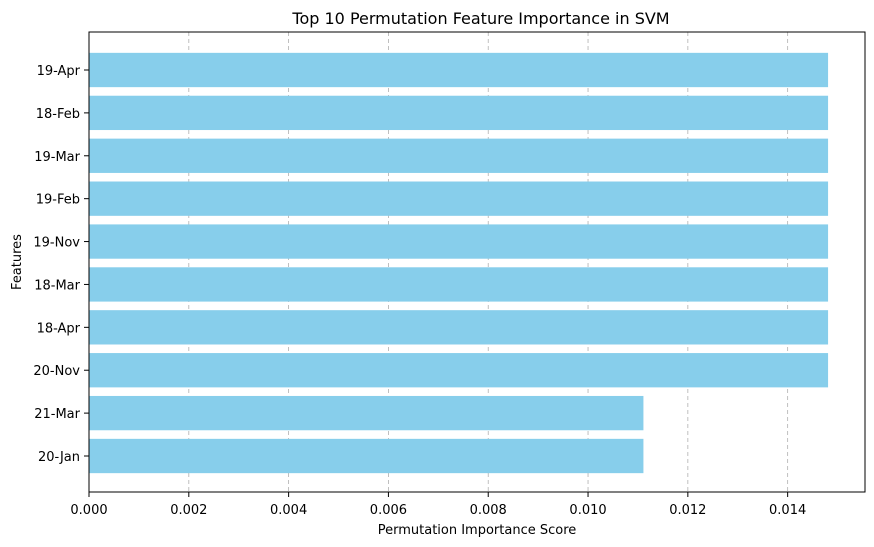 Image resolution: width=874 pixels, height=547 pixels. Describe the element at coordinates (787, 510) in the screenshot. I see `x-tick-label: 0.014` at that location.